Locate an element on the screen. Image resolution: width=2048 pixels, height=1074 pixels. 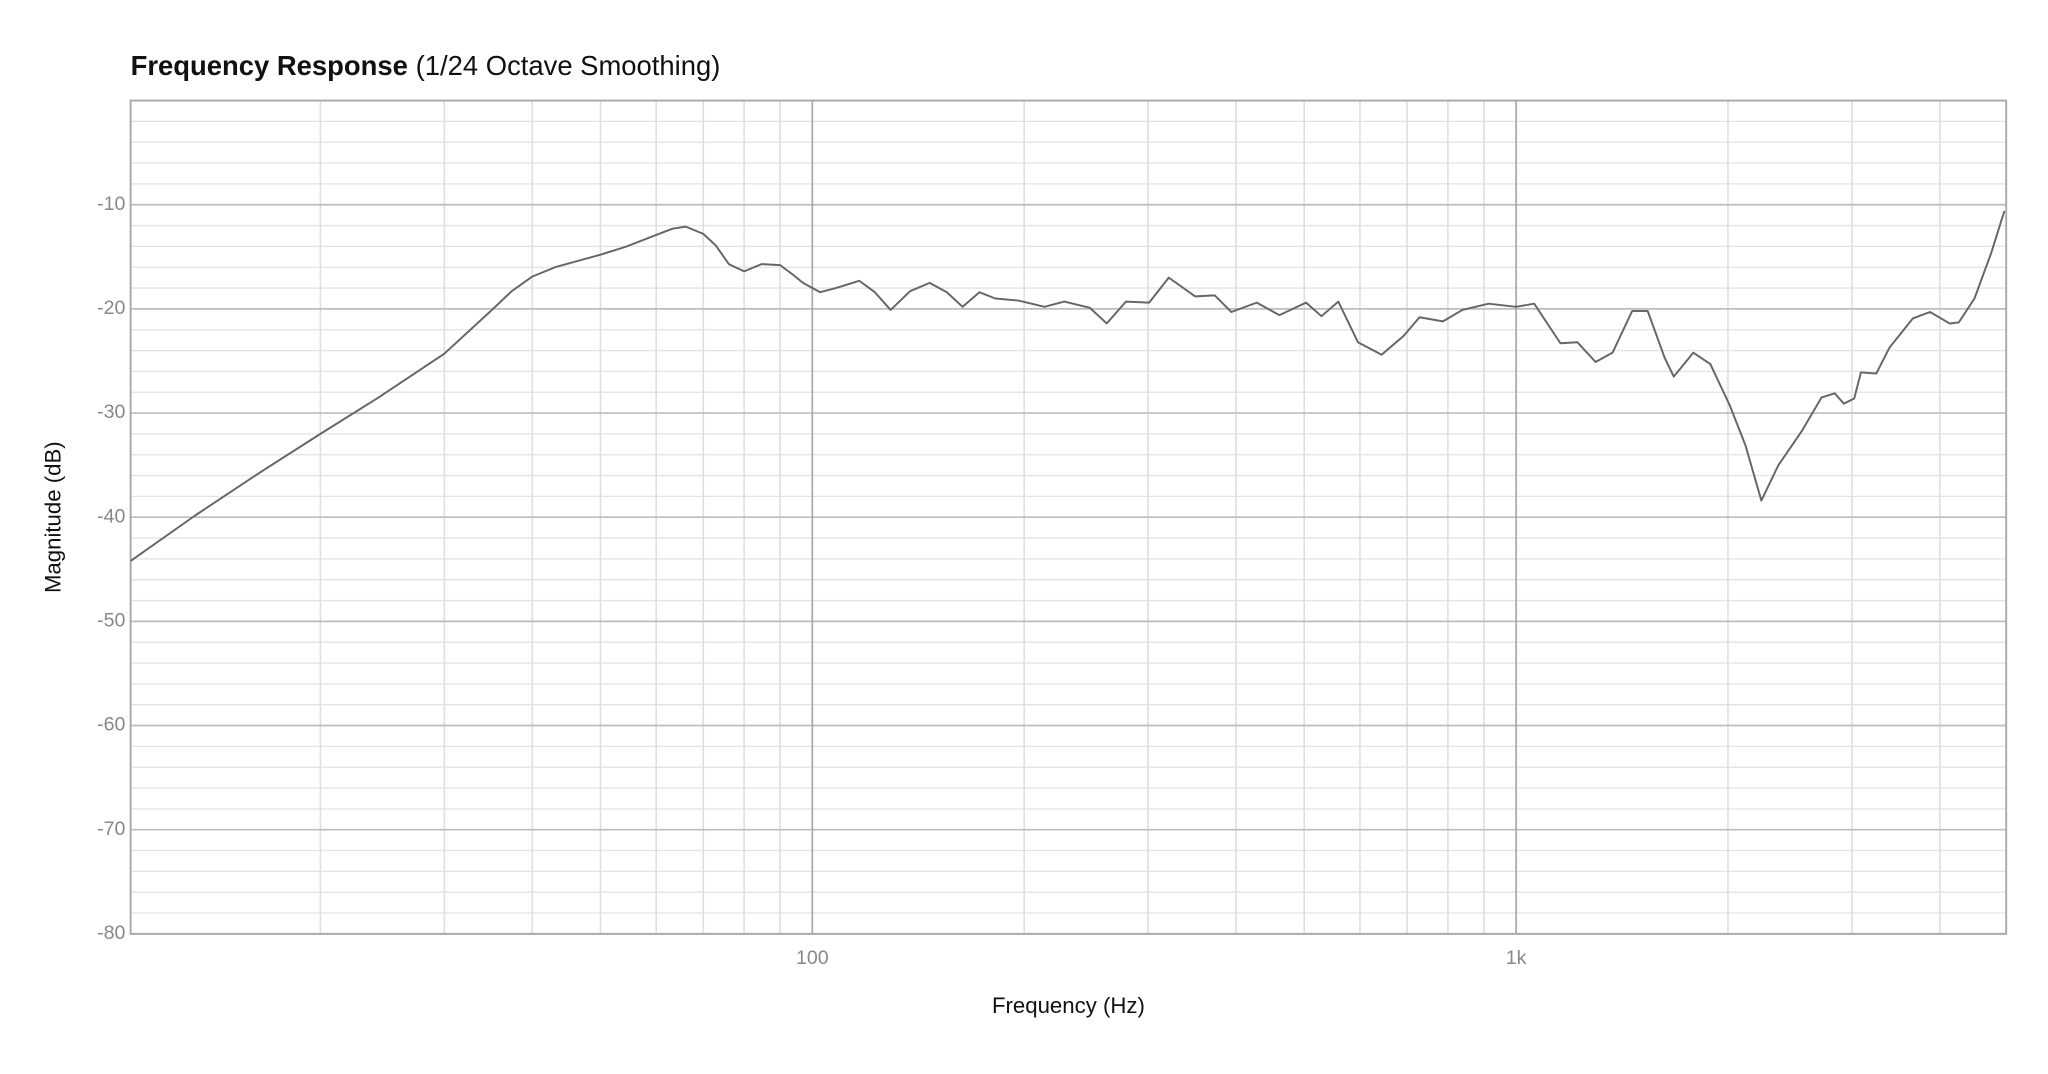
x-axis-title: Frequency (Hz) is located at coordinates (1068, 1005).